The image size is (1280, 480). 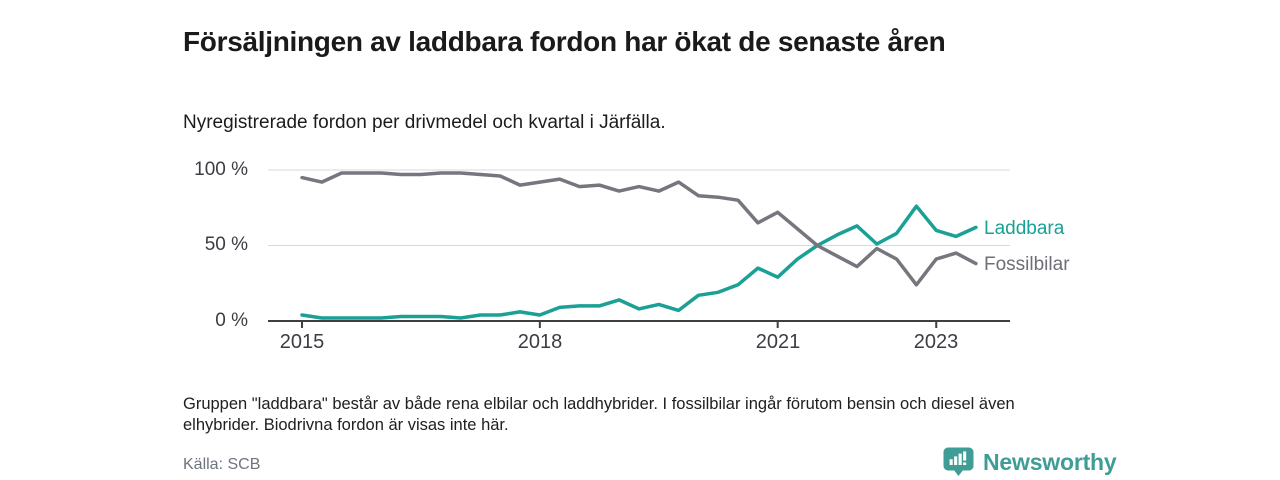 I want to click on x-axis-label-2023: 2023, so click(x=936, y=342).